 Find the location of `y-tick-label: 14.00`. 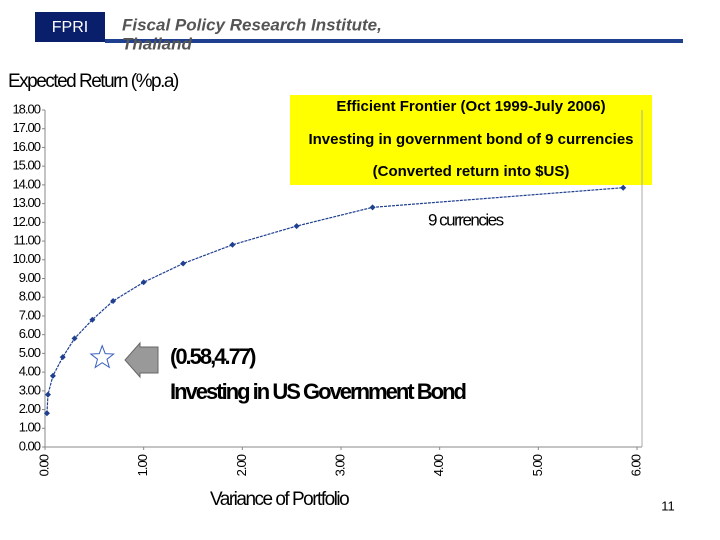

y-tick-label: 14.00 is located at coordinates (26, 183).